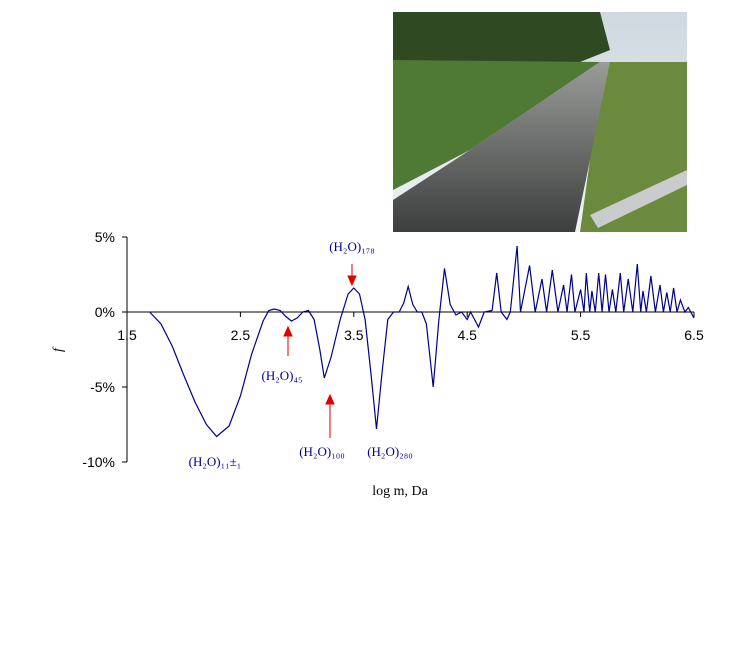 This screenshot has height=660, width=747. What do you see at coordinates (390, 451) in the screenshot?
I see `annotation: (H₂O)₂₈₀` at bounding box center [390, 451].